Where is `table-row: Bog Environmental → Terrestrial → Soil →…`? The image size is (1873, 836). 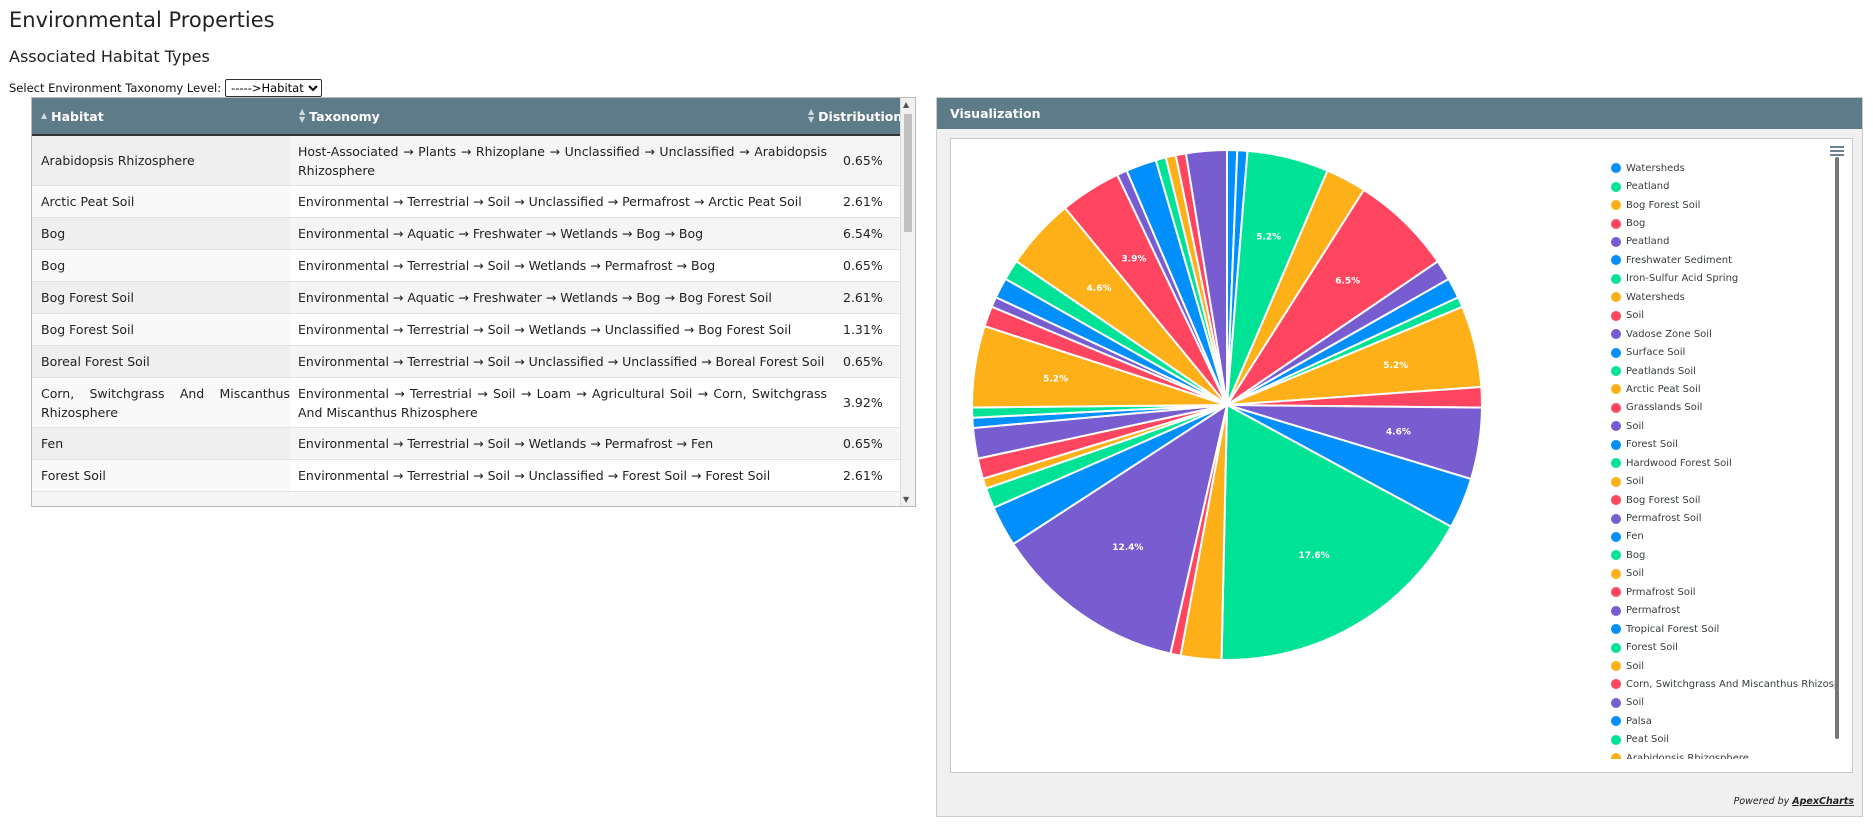
table-row: Bog Environmental → Terrestrial → Soil →… is located at coordinates (466, 266).